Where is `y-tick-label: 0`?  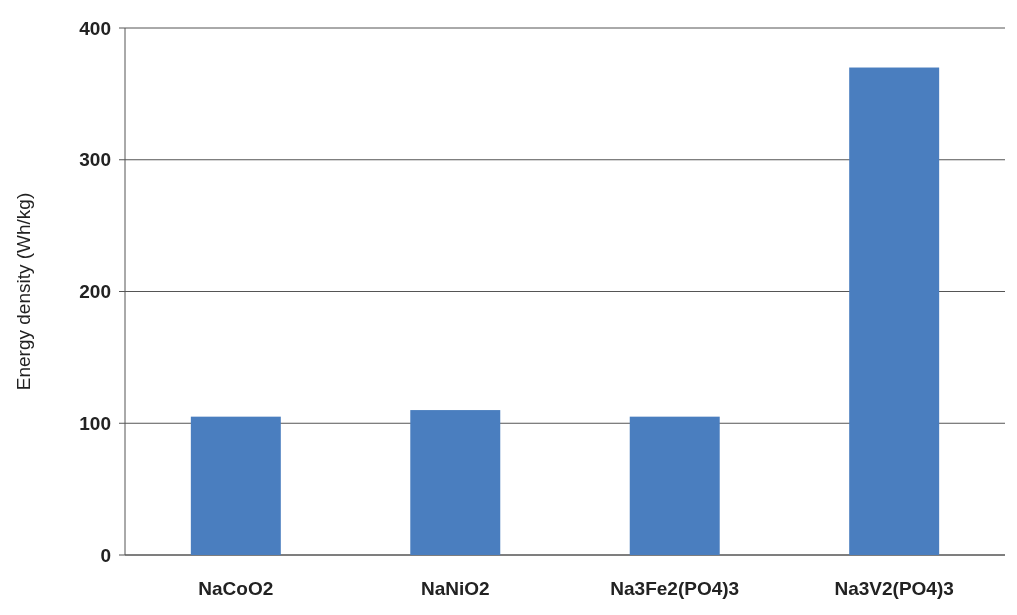
y-tick-label: 0 is located at coordinates (105, 555).